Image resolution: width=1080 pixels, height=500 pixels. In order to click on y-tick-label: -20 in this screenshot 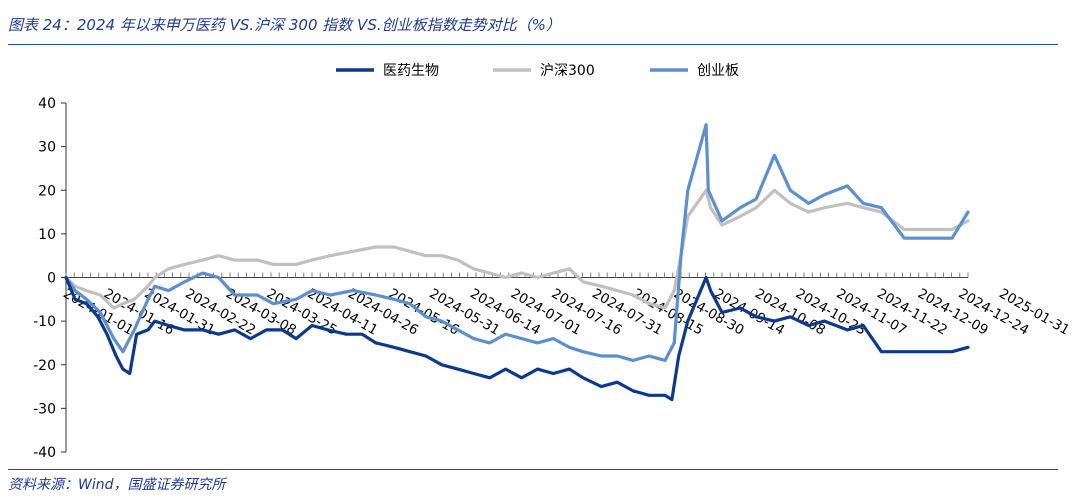, I will do `click(44, 366)`.